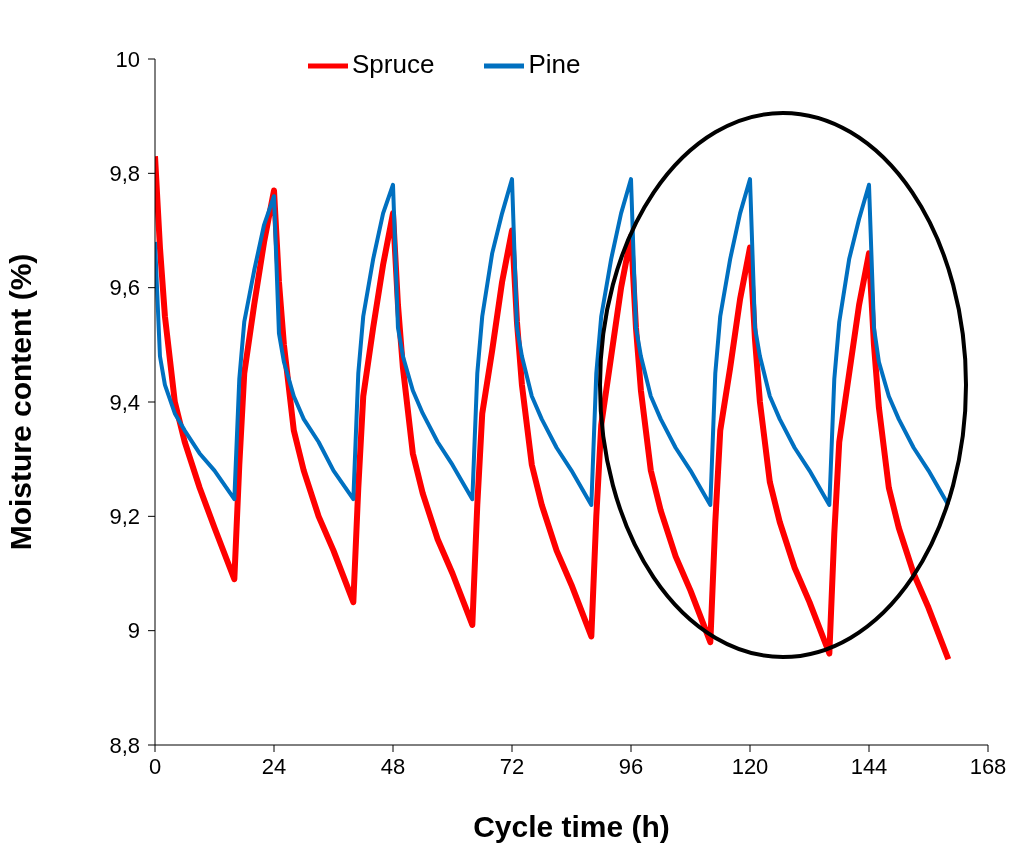 Image resolution: width=1011 pixels, height=865 pixels. What do you see at coordinates (124, 174) in the screenshot?
I see `y-tick-label: 9,8` at bounding box center [124, 174].